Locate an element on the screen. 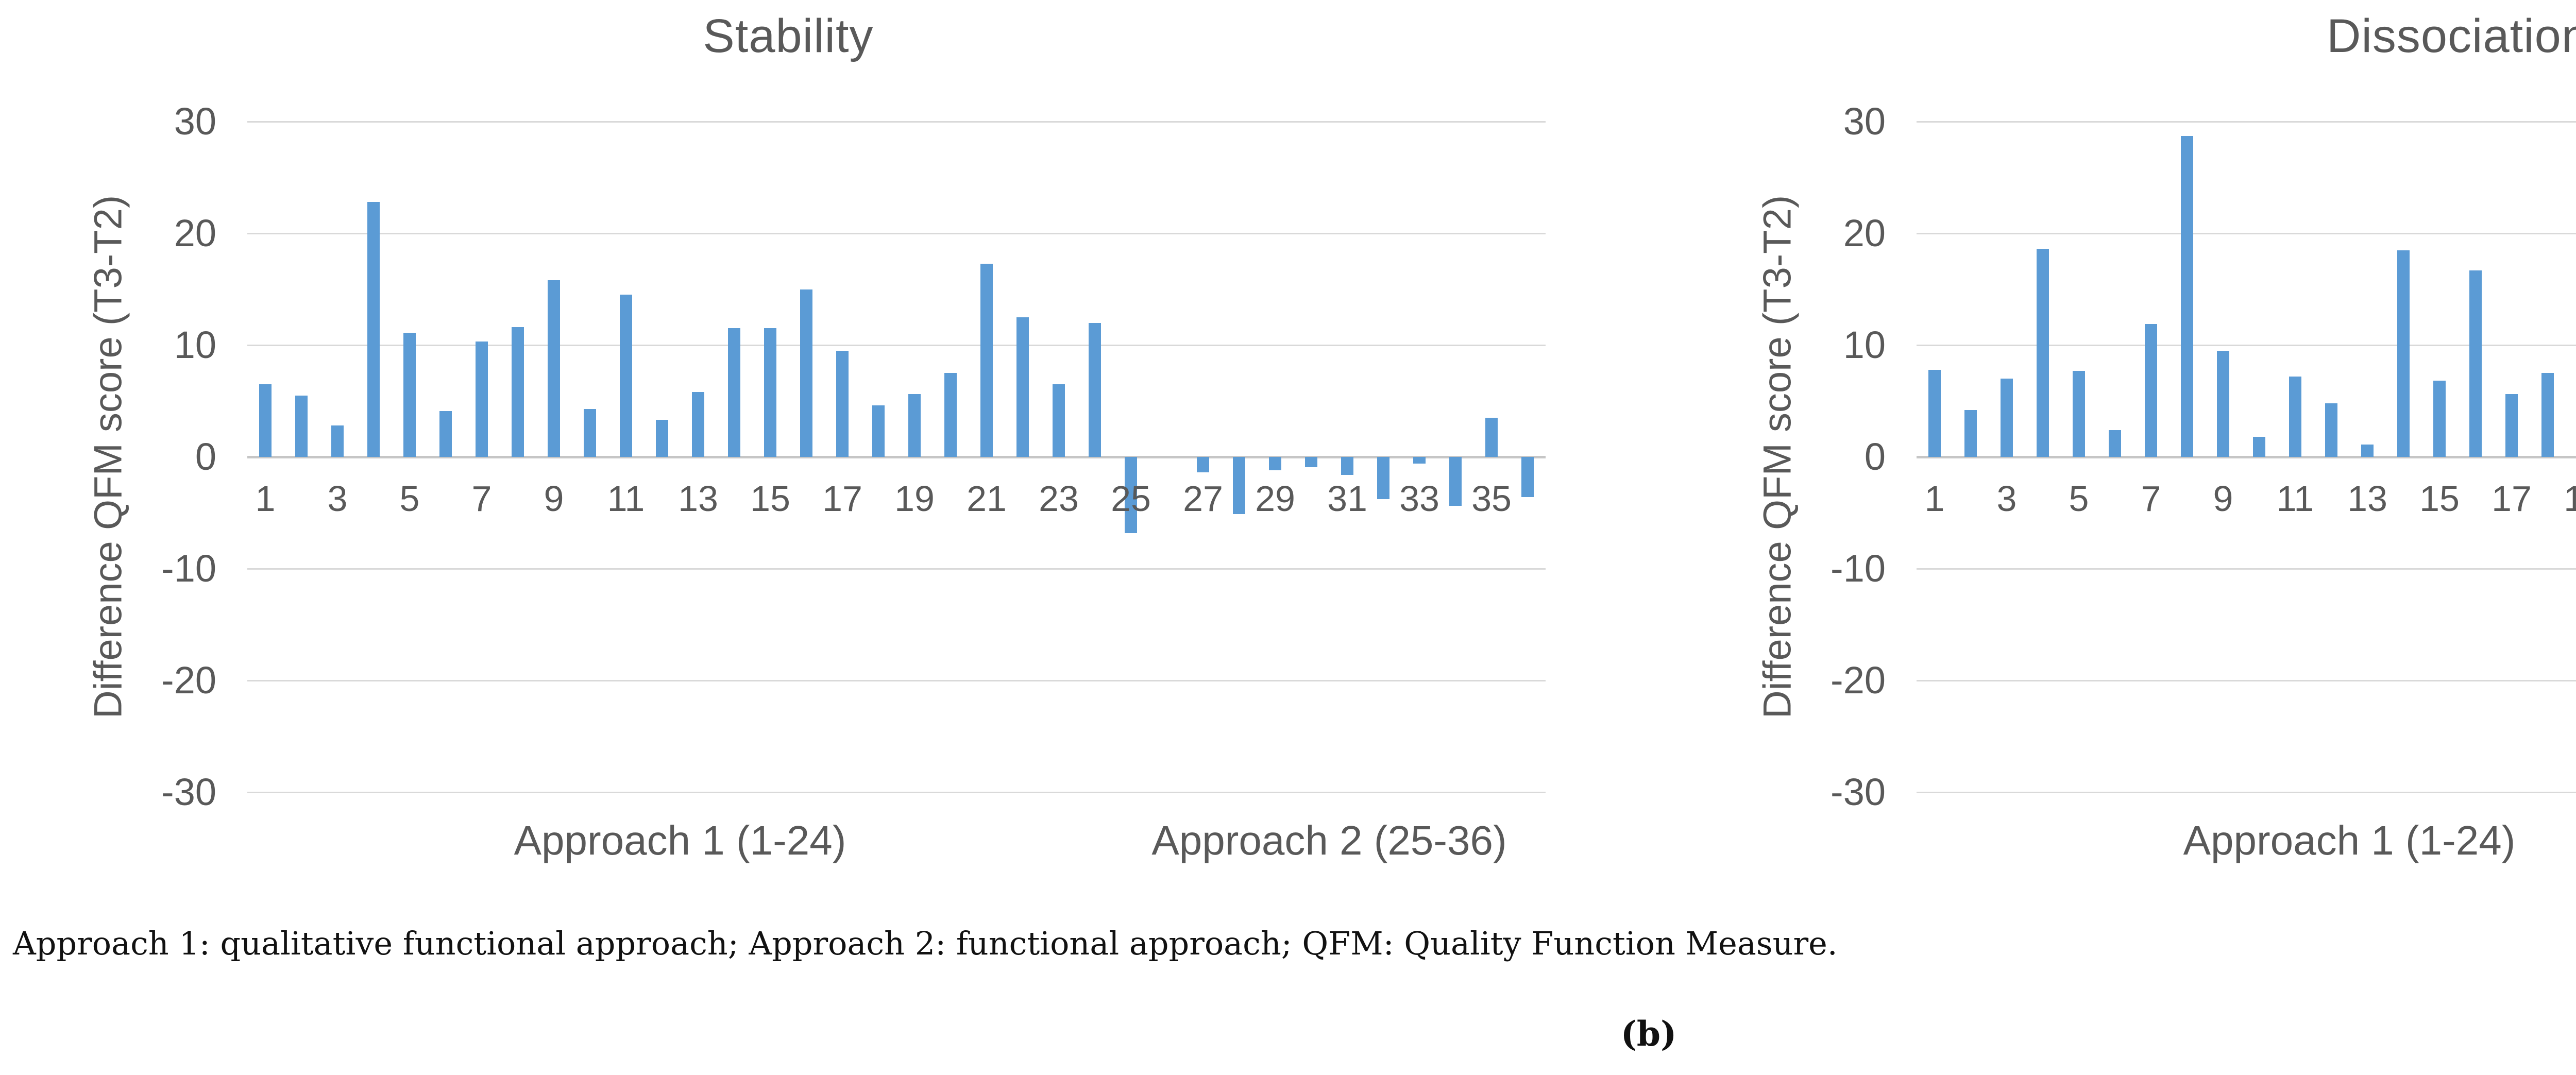 The width and height of the screenshot is (2576, 1075). zero-gridline is located at coordinates (896, 457).